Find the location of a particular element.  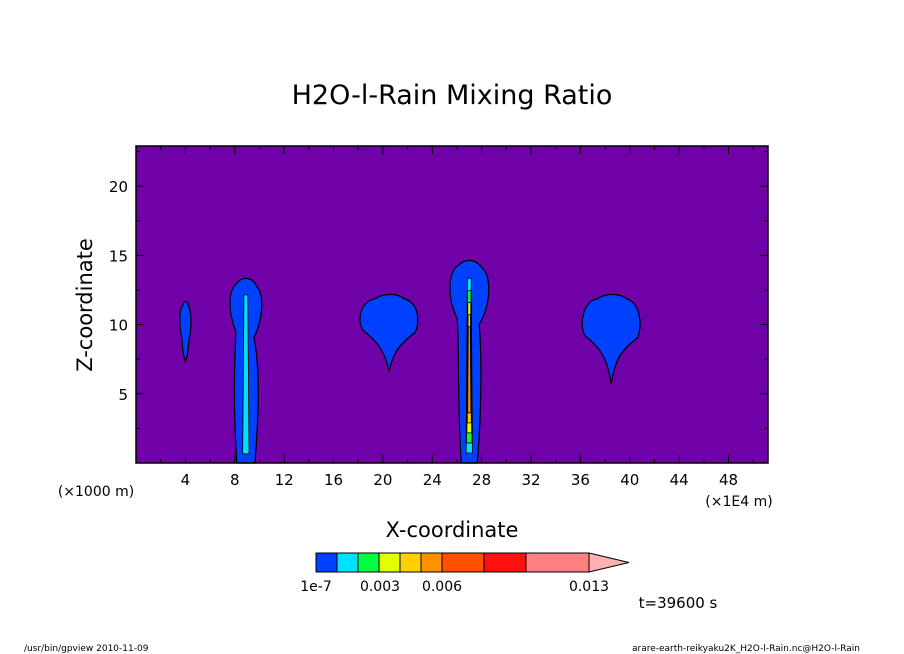

x-tick-label: 36 is located at coordinates (580, 480).